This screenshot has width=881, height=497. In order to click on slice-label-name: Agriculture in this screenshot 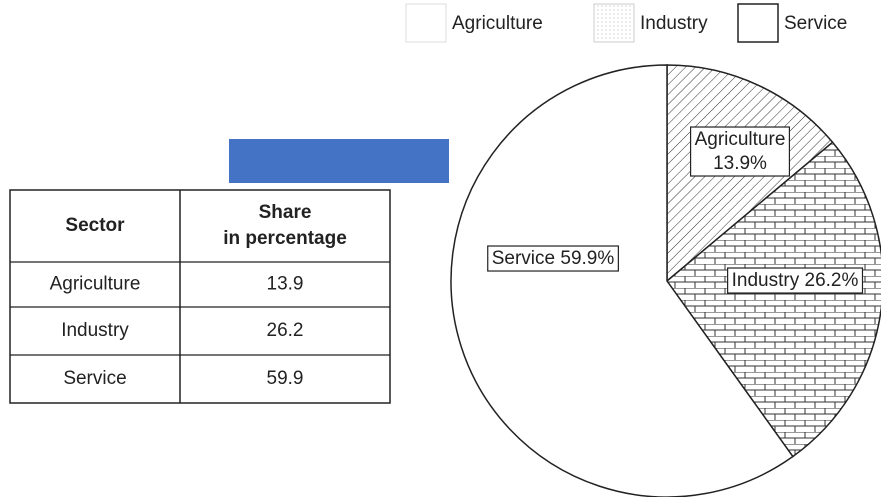, I will do `click(740, 139)`.